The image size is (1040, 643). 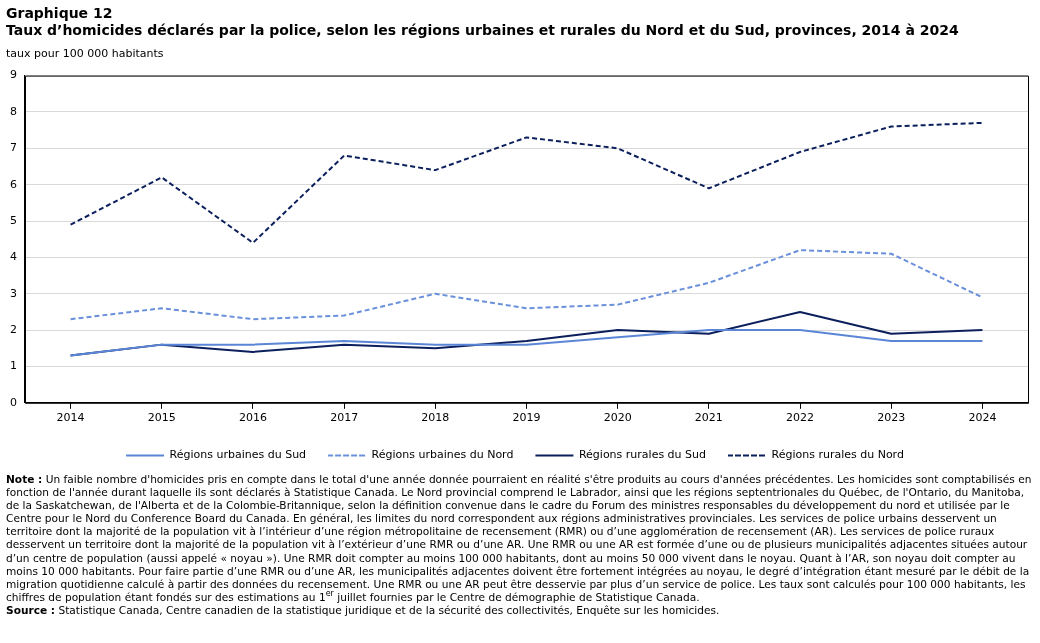 I want to click on legend-label: Régions rurales du Sud, so click(x=642, y=455).